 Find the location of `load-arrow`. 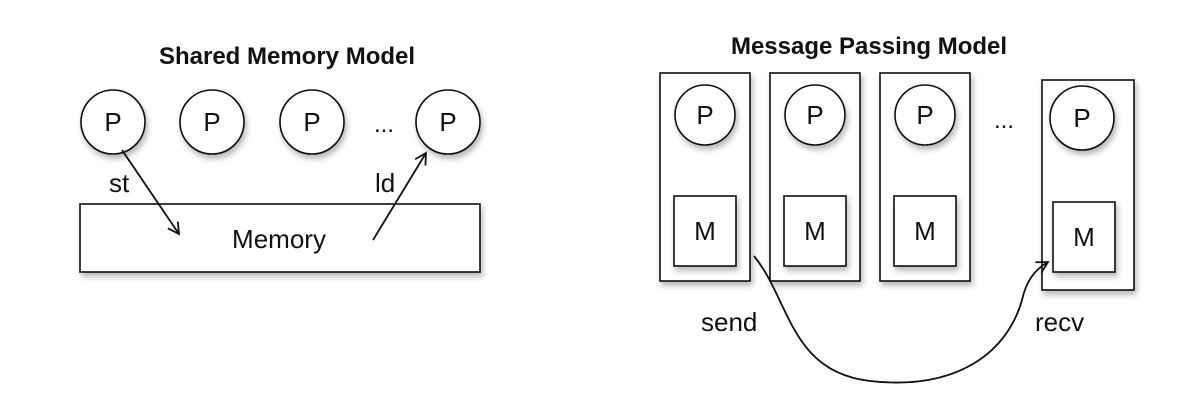

load-arrow is located at coordinates (399, 196).